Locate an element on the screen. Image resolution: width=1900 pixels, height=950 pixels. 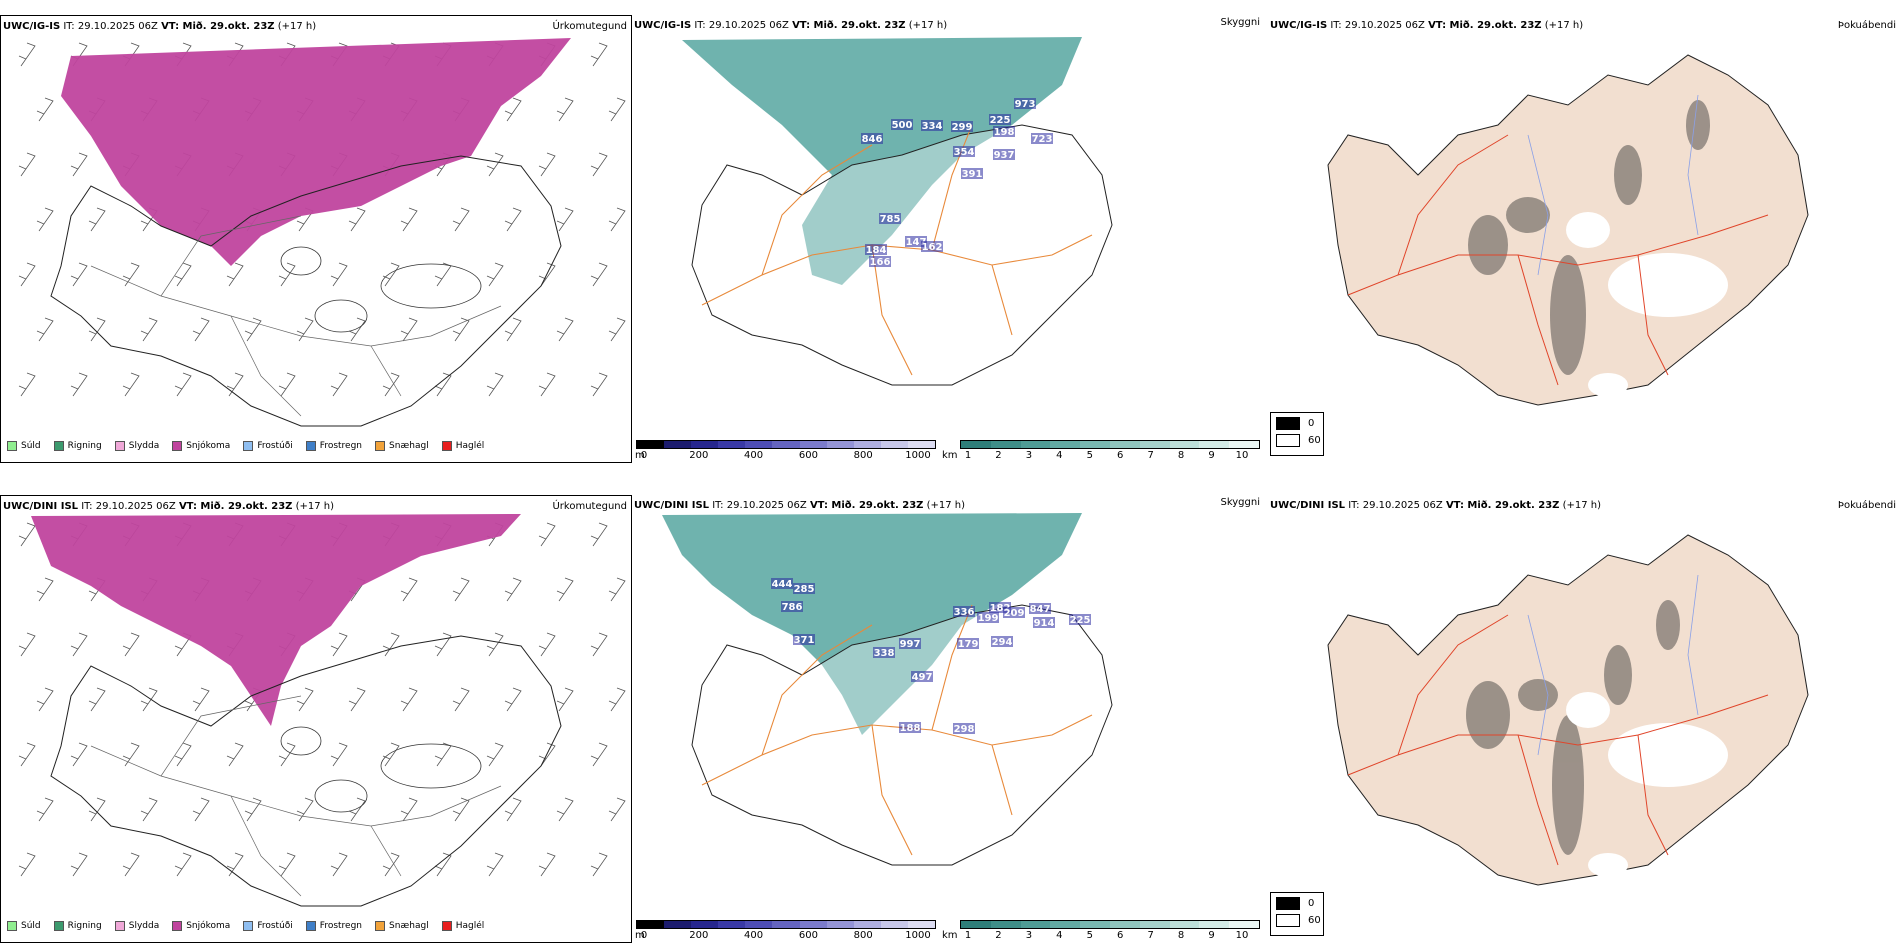
visibility-value-label: 199 is located at coordinates (988, 618).